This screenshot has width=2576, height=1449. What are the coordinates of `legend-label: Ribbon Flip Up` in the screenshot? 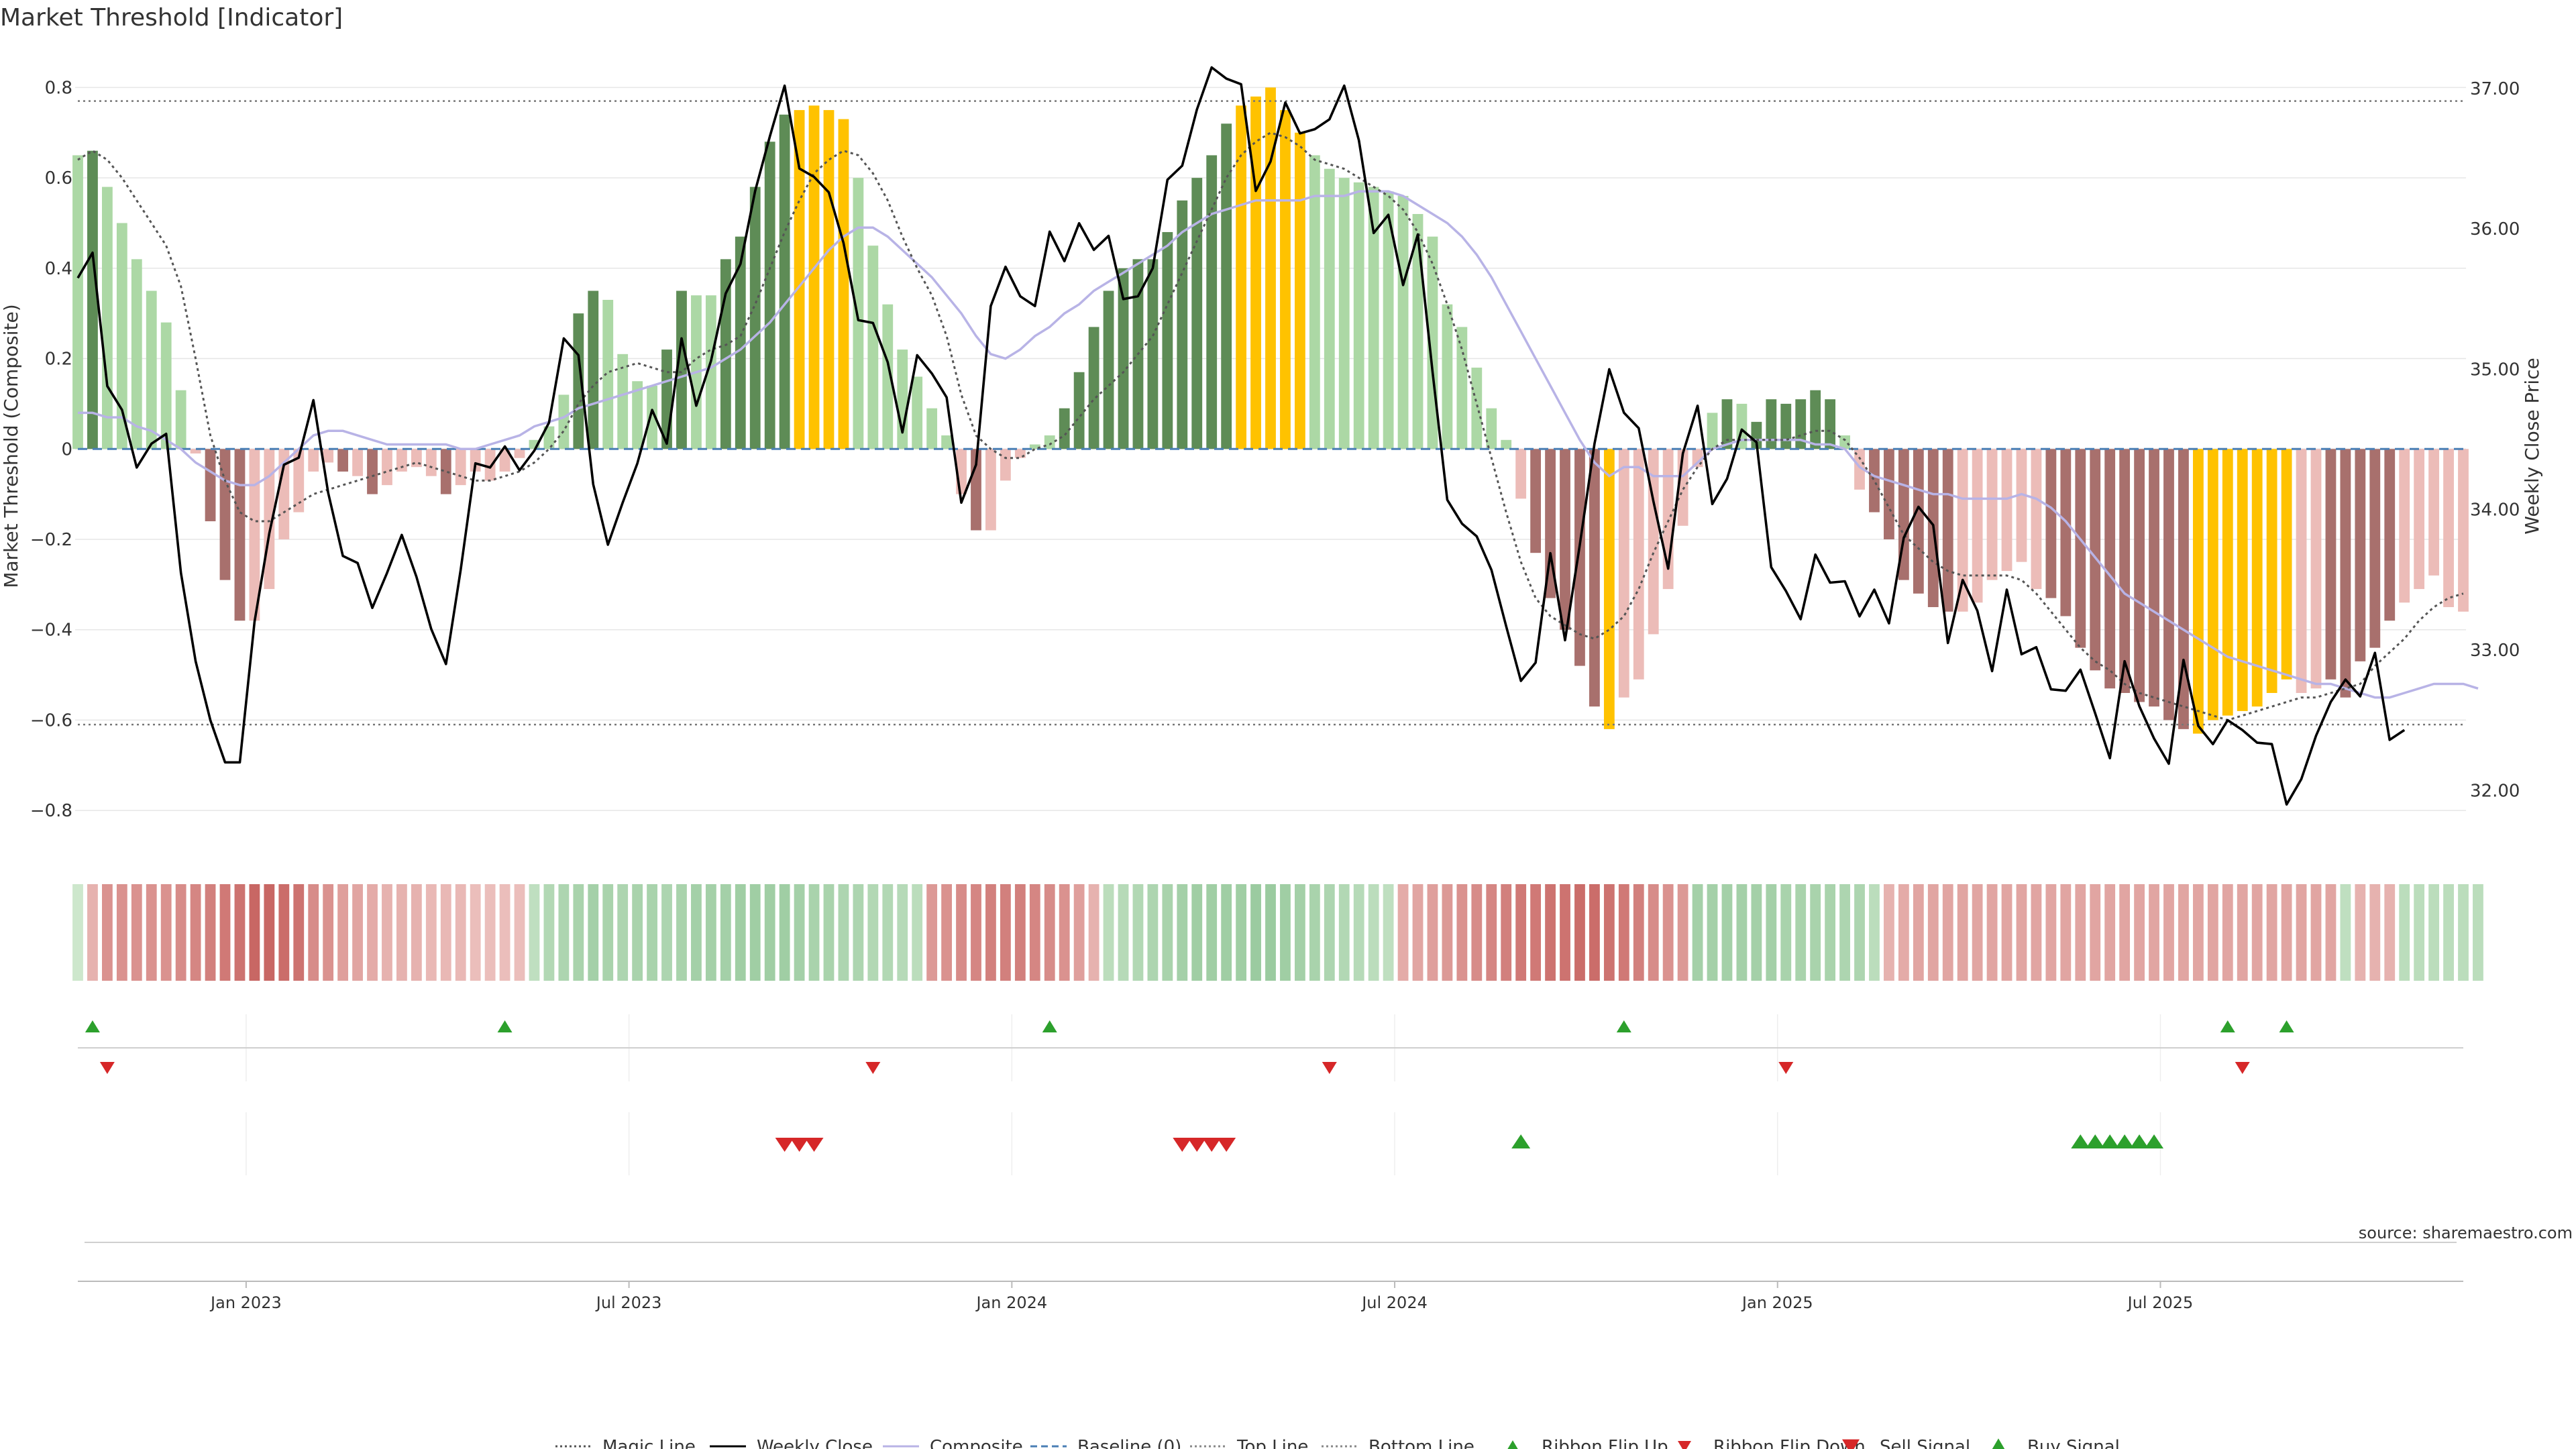 It's located at (1605, 1443).